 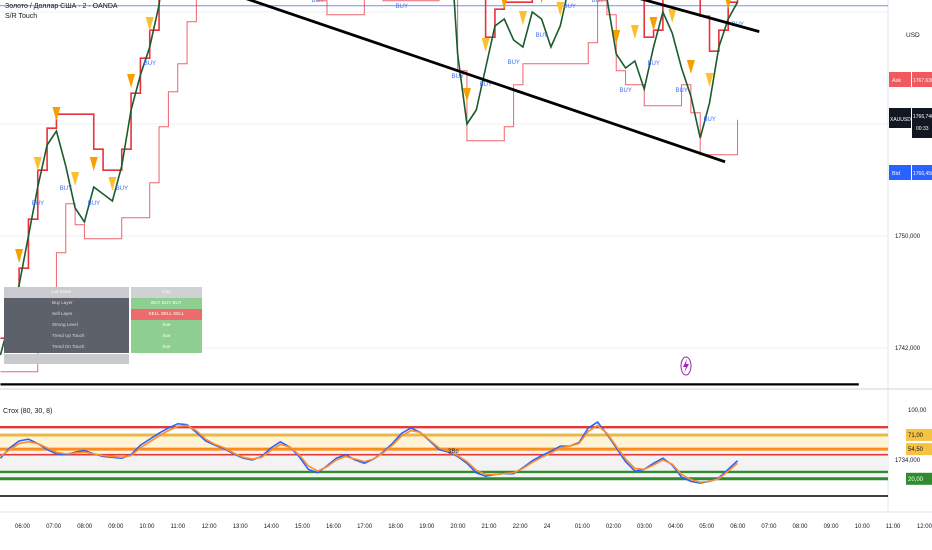 I want to click on table-row: Trend Dn Touch true, so click(x=103, y=347).